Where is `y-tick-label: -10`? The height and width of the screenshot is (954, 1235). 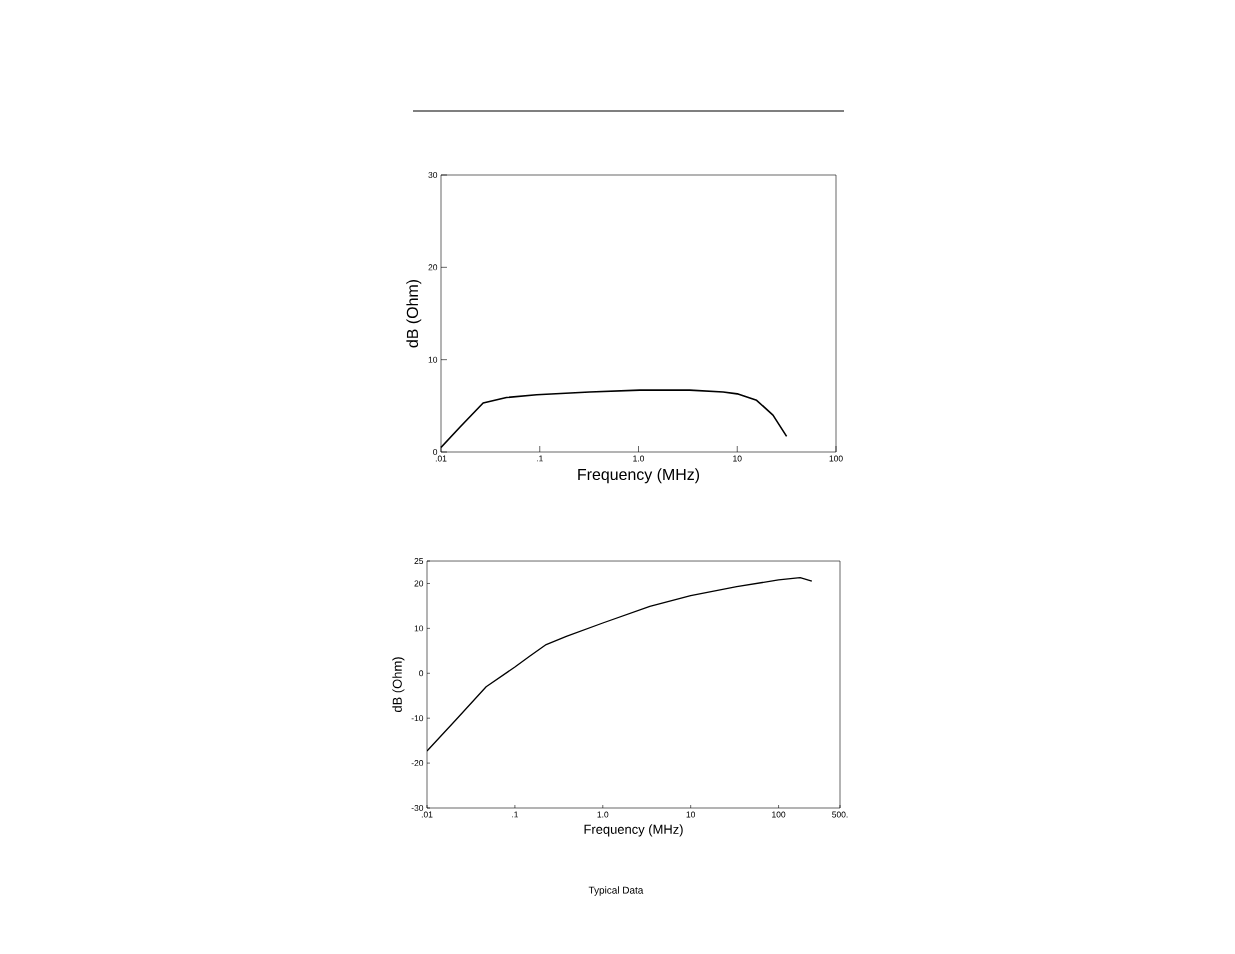
y-tick-label: -10 is located at coordinates (417, 718).